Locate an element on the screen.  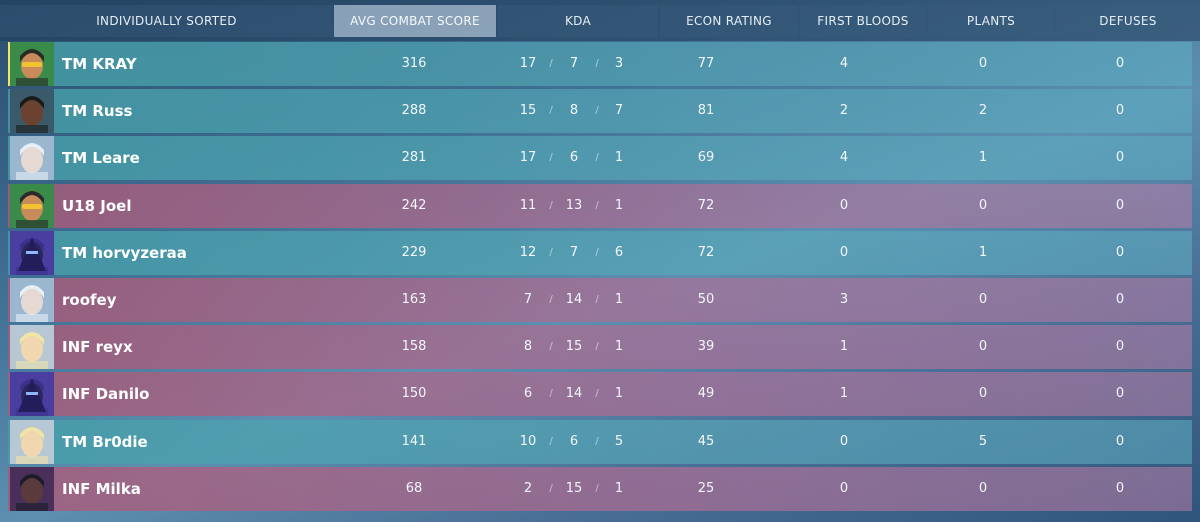
assists-value: 6 is located at coordinates (619, 252).